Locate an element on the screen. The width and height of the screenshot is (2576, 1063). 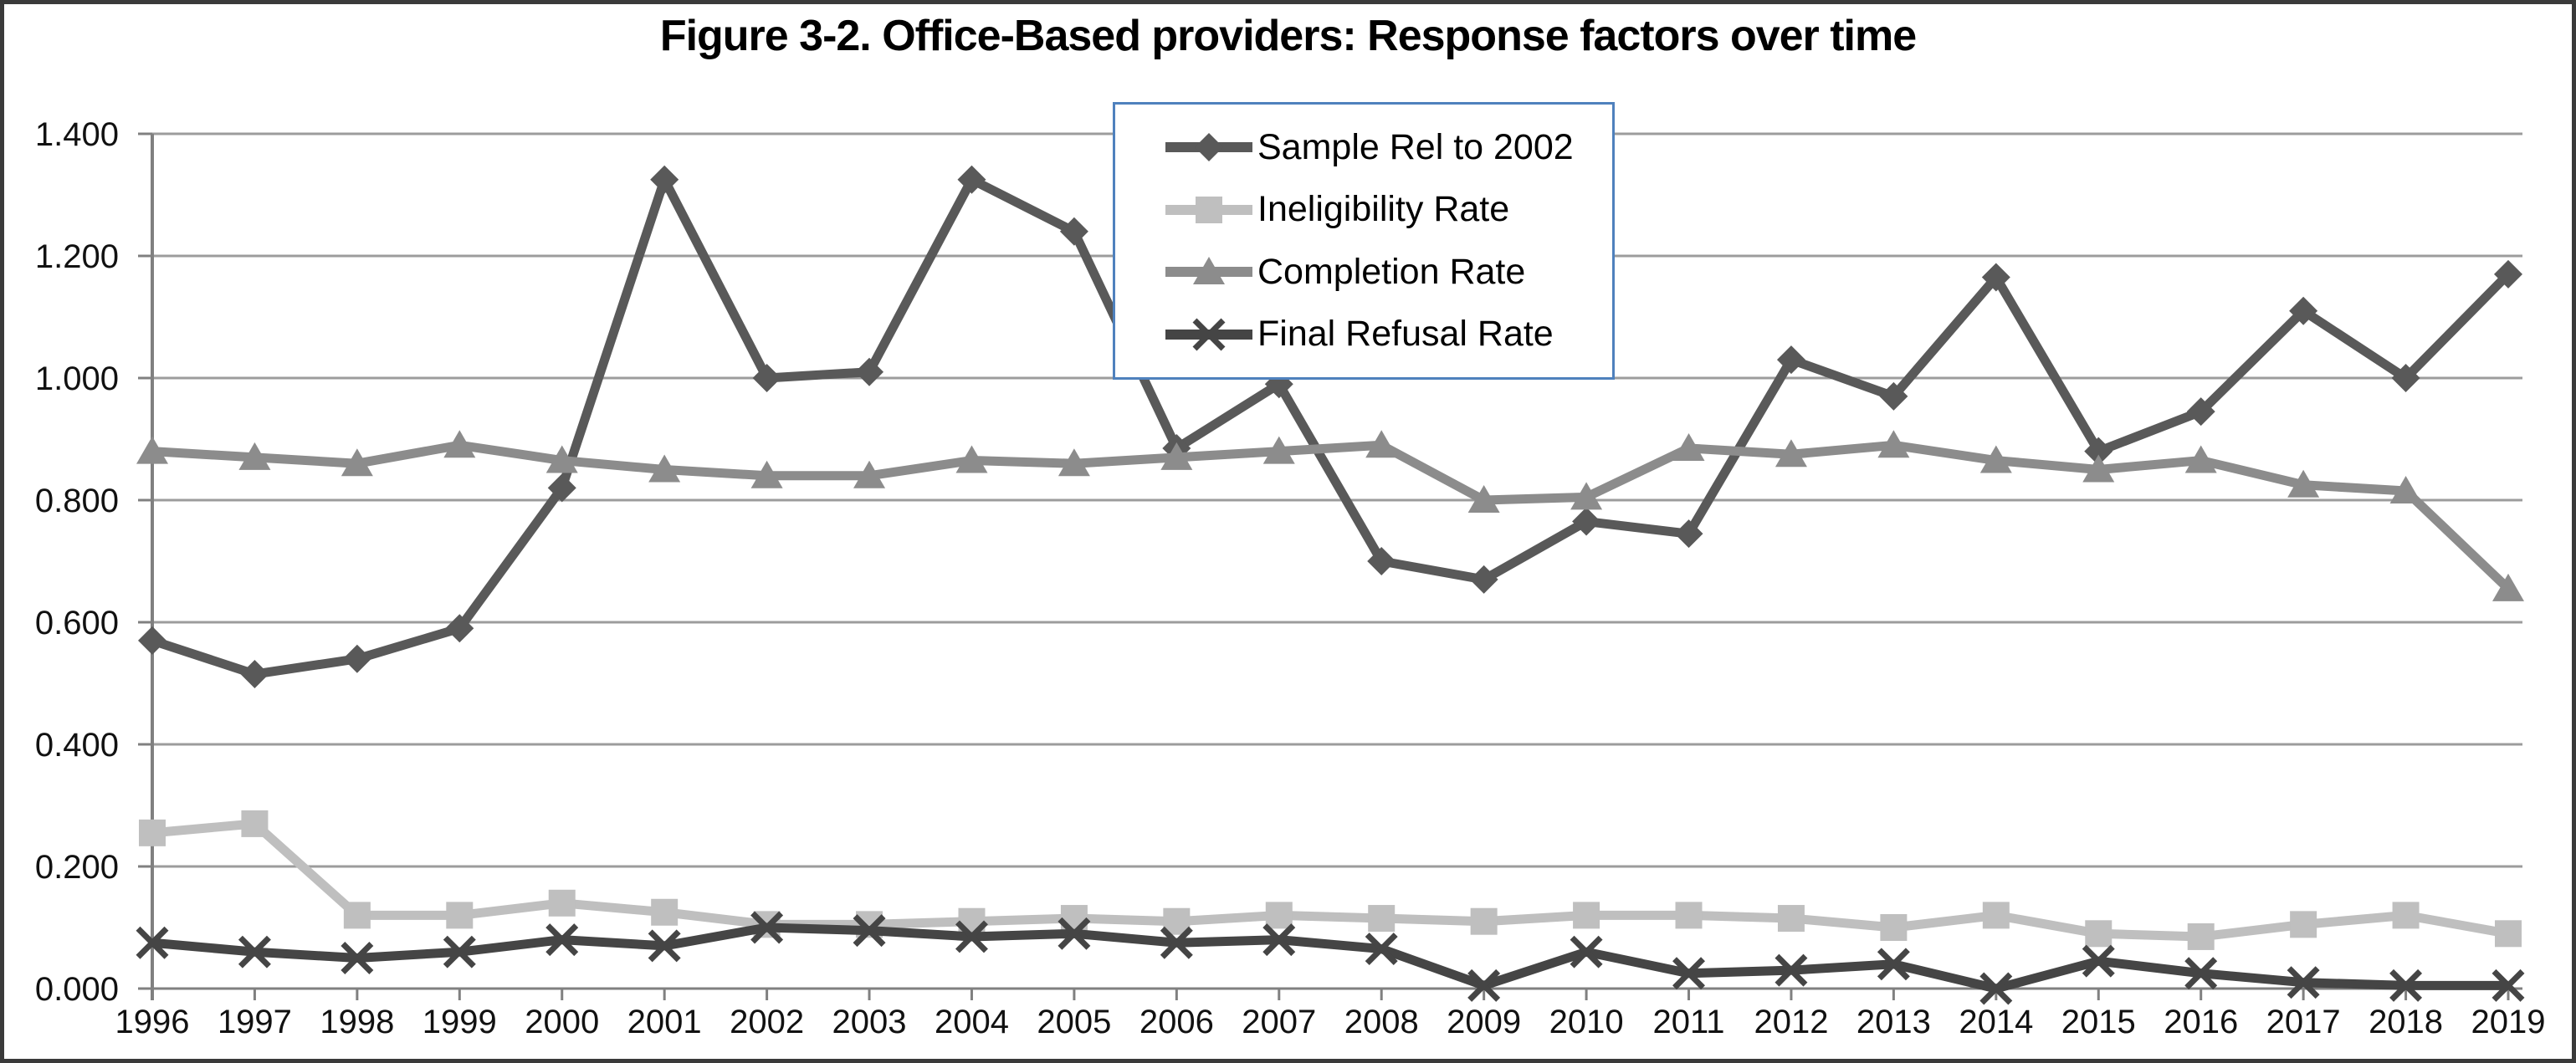
x-tick-label: 2005 is located at coordinates (1074, 1022).